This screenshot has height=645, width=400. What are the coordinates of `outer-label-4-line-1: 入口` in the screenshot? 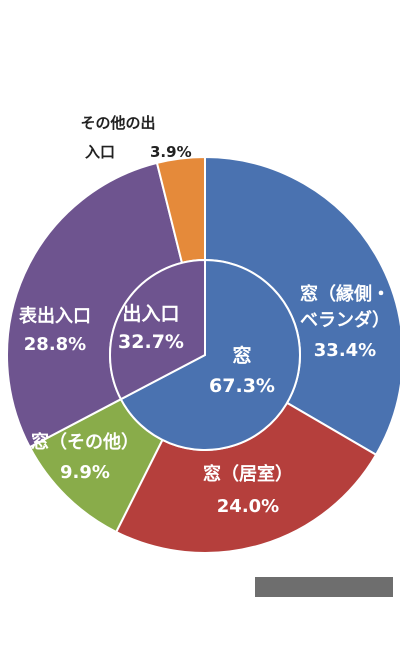 It's located at (100, 152).